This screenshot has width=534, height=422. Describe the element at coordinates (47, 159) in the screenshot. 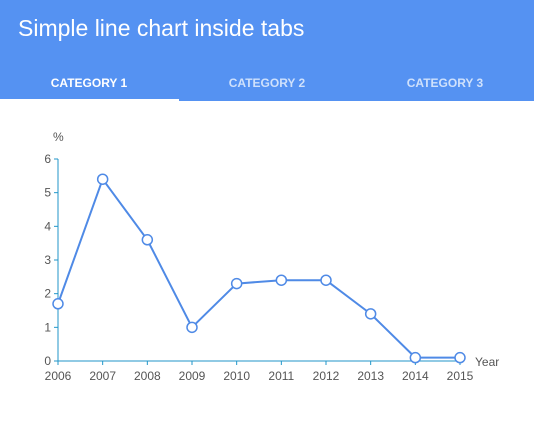

I see `y-tick-label: 6` at that location.